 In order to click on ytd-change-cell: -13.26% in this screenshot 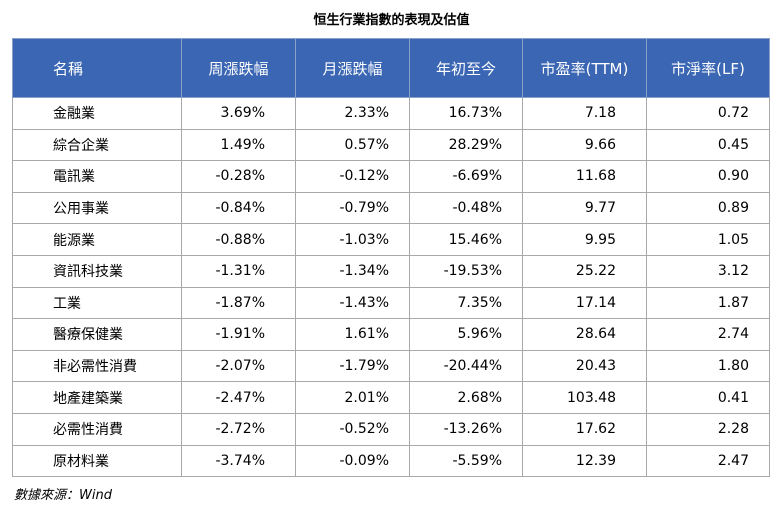, I will do `click(466, 429)`.